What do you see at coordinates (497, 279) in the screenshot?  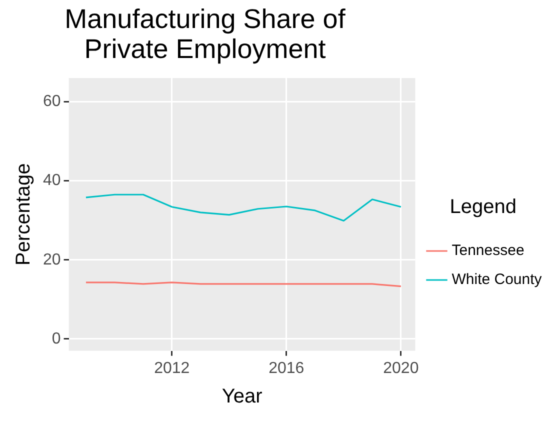 I see `legend-label: White County` at bounding box center [497, 279].